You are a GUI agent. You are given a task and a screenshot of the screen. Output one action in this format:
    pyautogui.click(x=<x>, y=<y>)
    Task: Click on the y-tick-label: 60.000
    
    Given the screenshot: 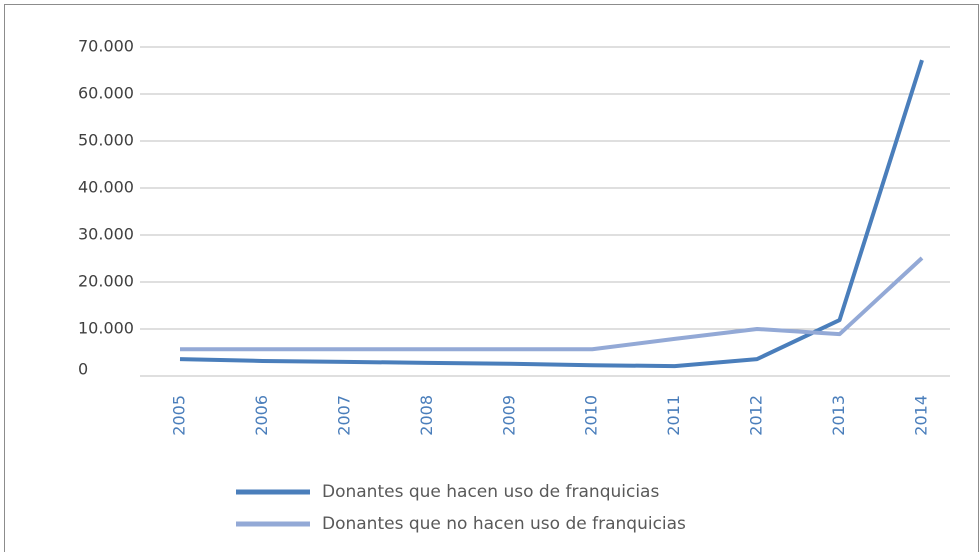 What is the action you would take?
    pyautogui.click(x=106, y=93)
    